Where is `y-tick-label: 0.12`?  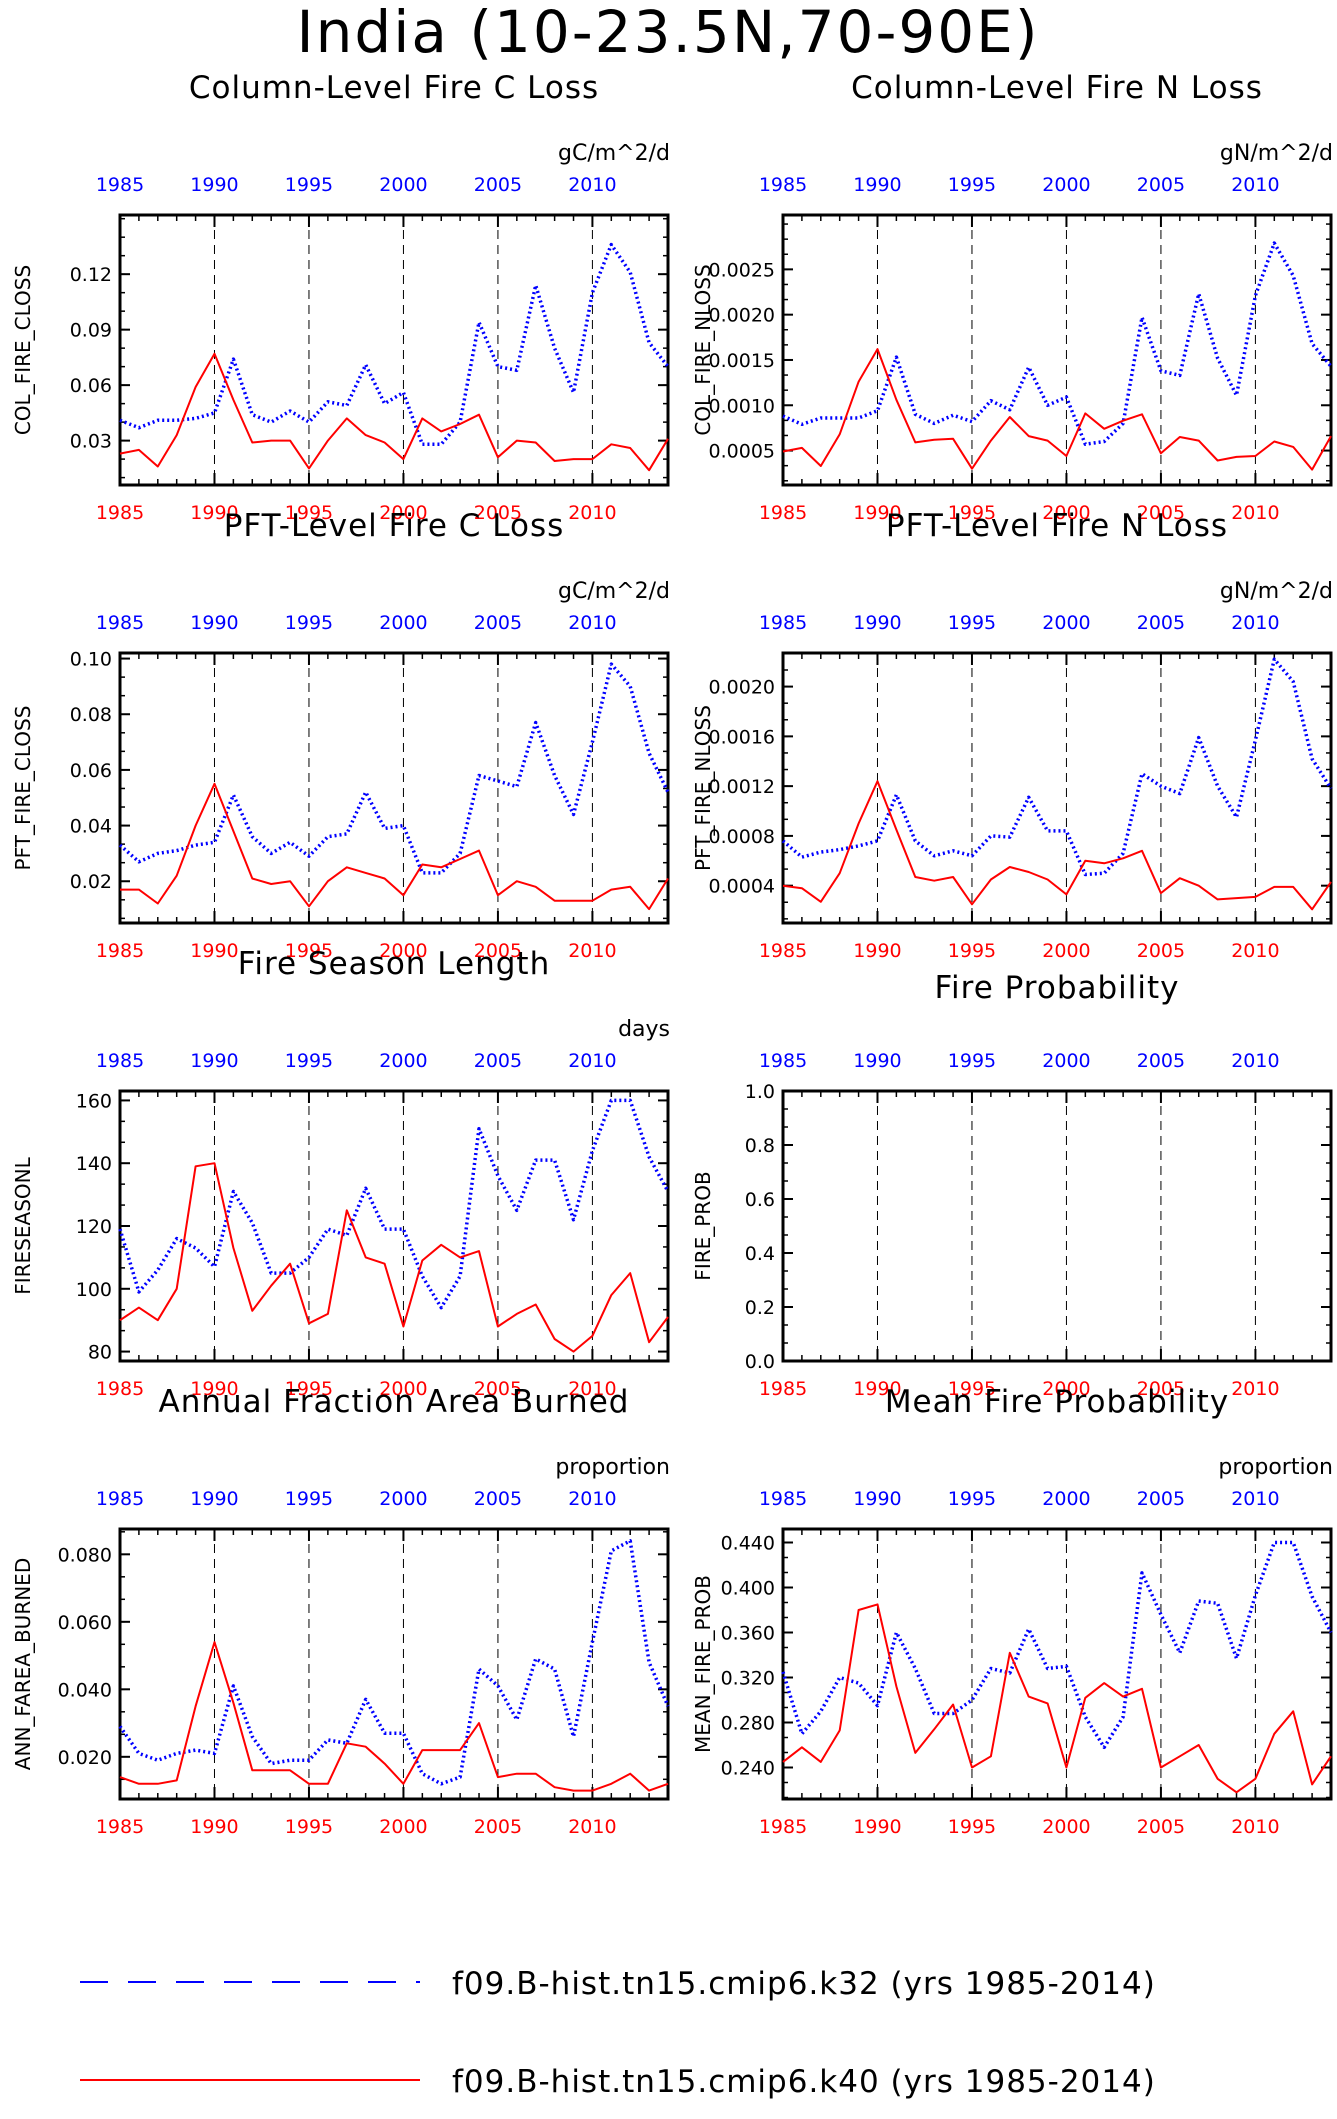
y-tick-label: 0.12 is located at coordinates (91, 275).